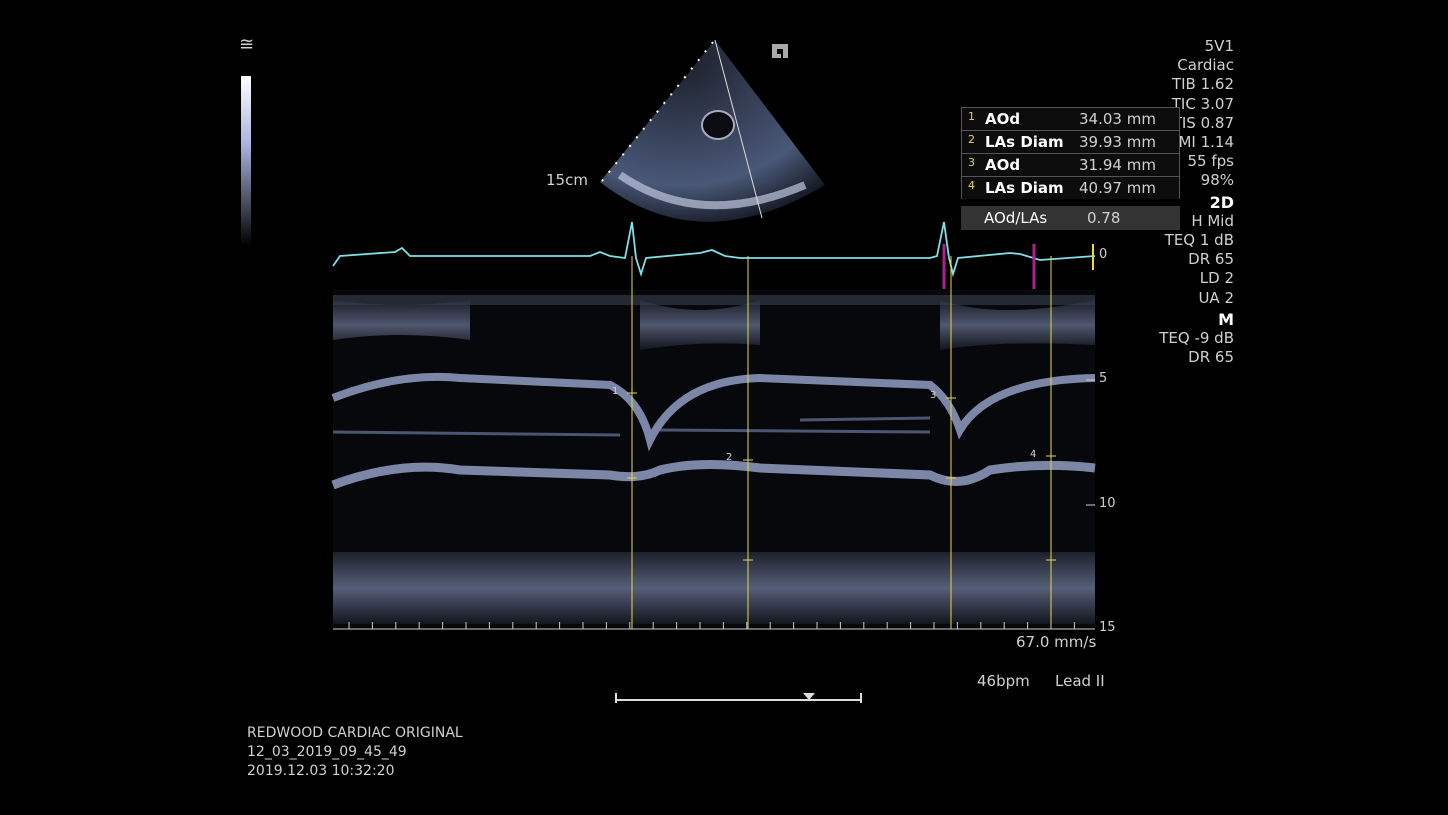 This screenshot has height=815, width=1448. Describe the element at coordinates (1202, 84) in the screenshot. I see `param-line: TIB 1.62` at that location.